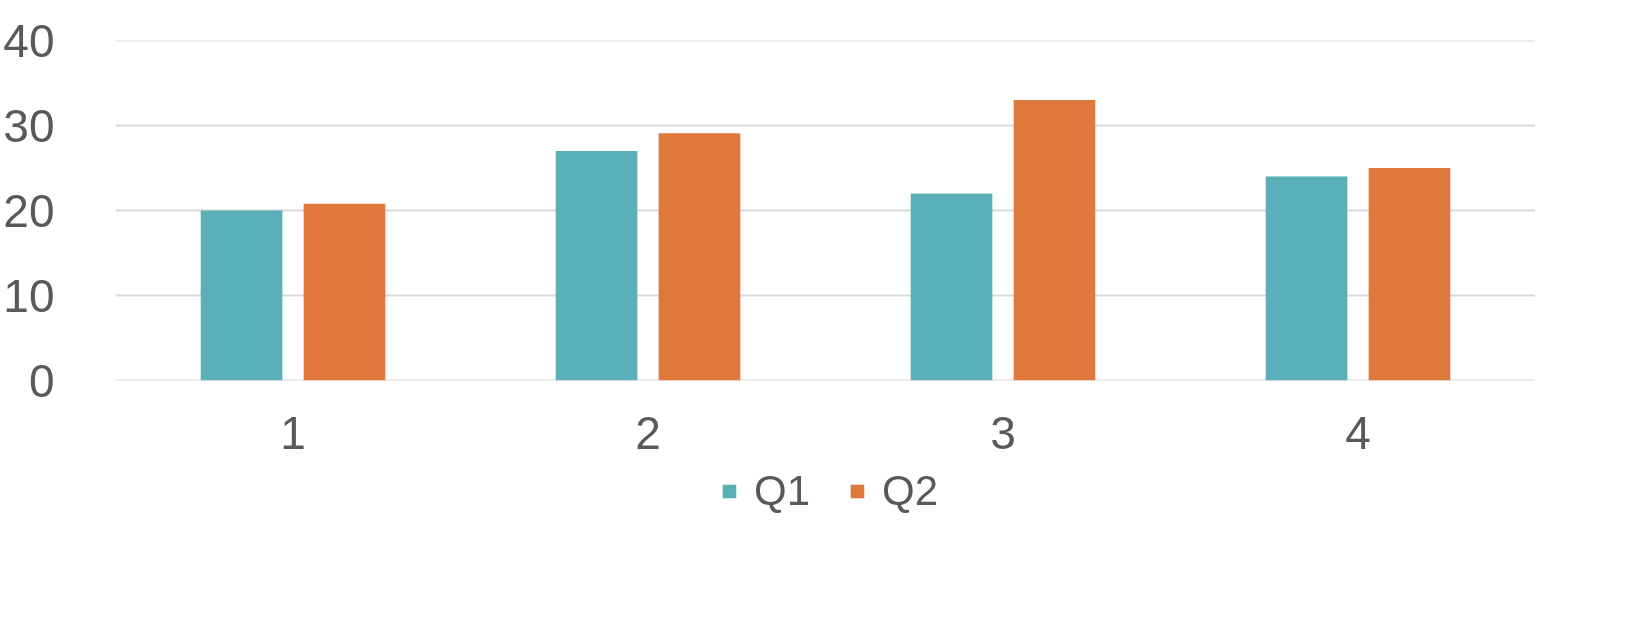  What do you see at coordinates (29, 40) in the screenshot?
I see `y-tick-label: 40` at bounding box center [29, 40].